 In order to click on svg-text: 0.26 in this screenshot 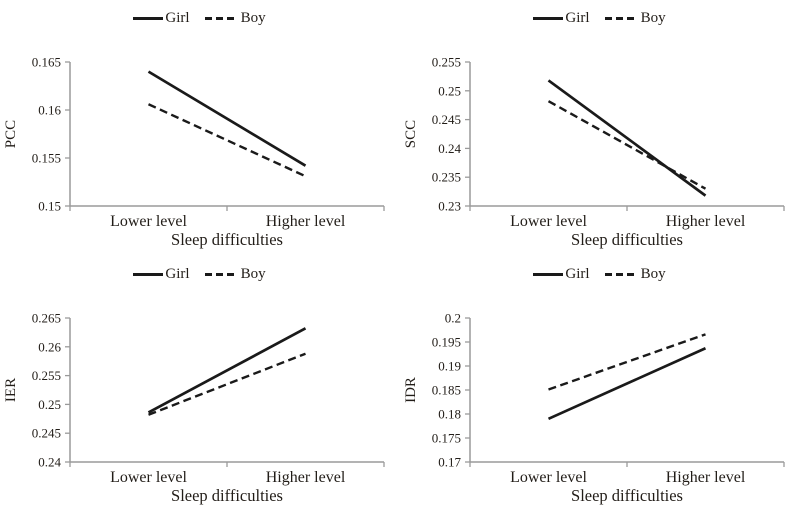, I will do `click(49, 346)`.